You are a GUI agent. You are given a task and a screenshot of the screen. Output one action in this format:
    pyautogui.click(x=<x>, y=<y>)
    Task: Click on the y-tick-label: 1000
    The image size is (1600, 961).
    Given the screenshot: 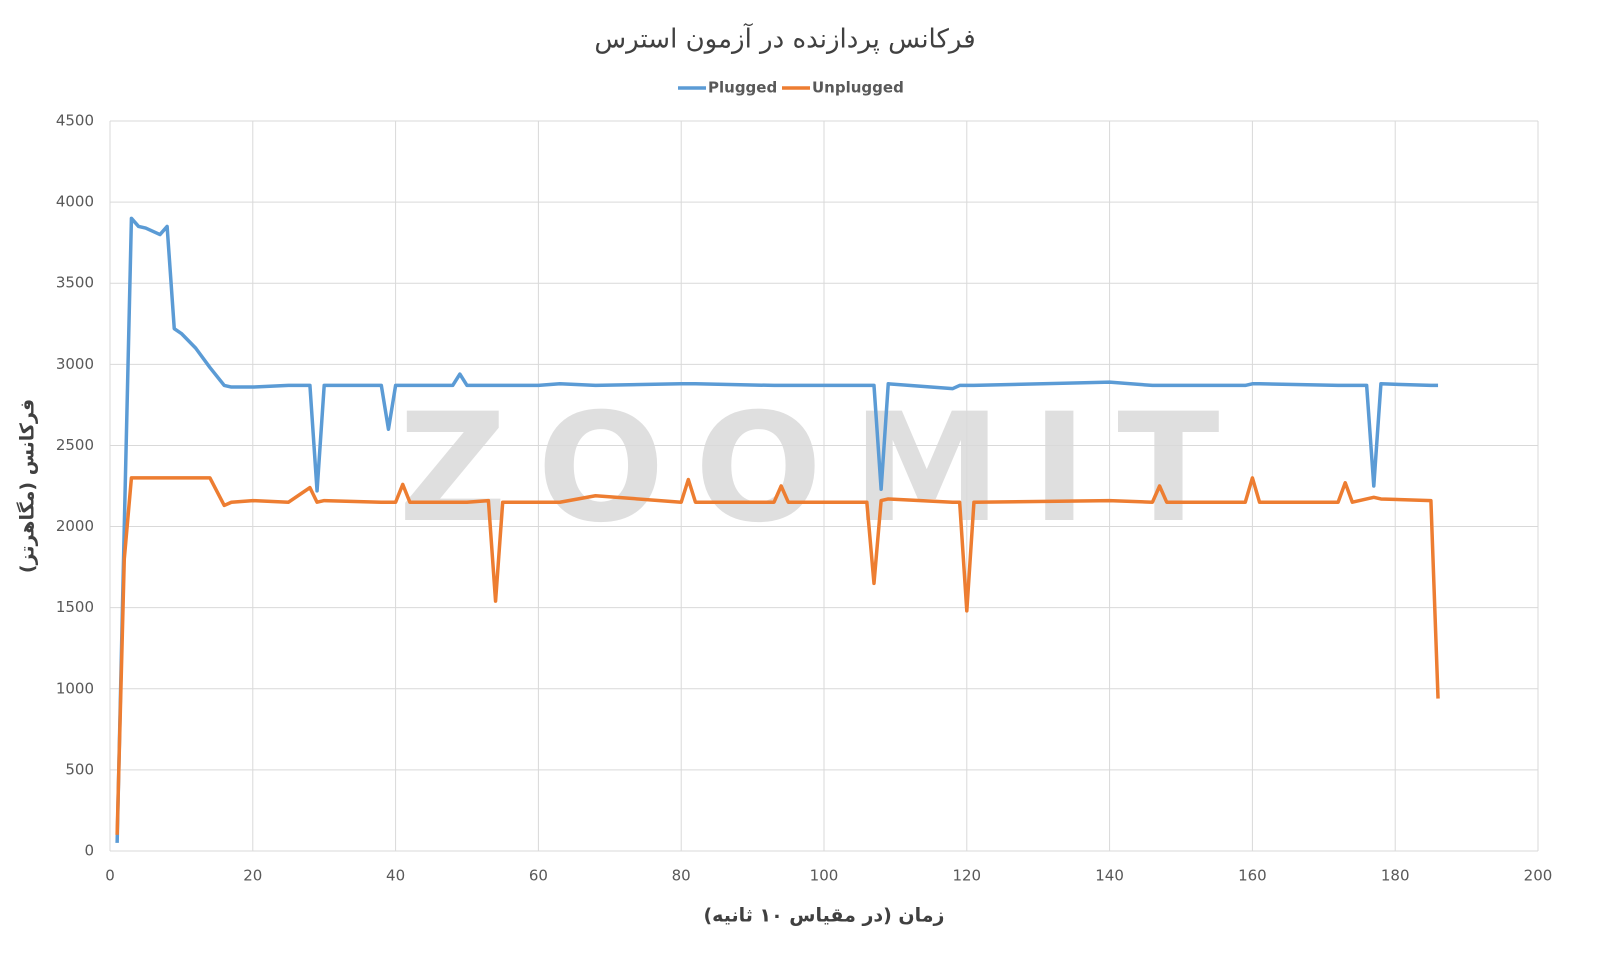 What is the action you would take?
    pyautogui.click(x=75, y=688)
    